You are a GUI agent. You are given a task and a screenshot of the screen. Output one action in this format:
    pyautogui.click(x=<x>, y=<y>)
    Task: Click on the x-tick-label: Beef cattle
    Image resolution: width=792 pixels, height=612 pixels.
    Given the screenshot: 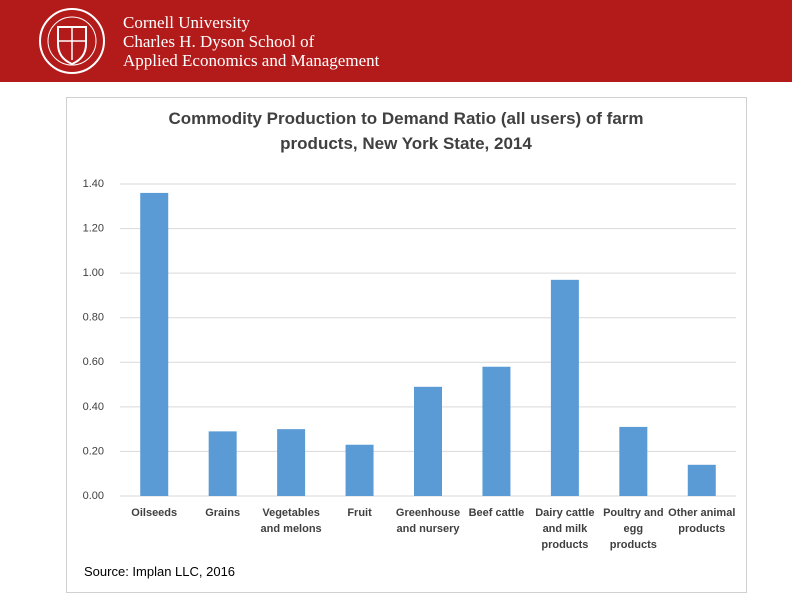 What is the action you would take?
    pyautogui.click(x=496, y=513)
    